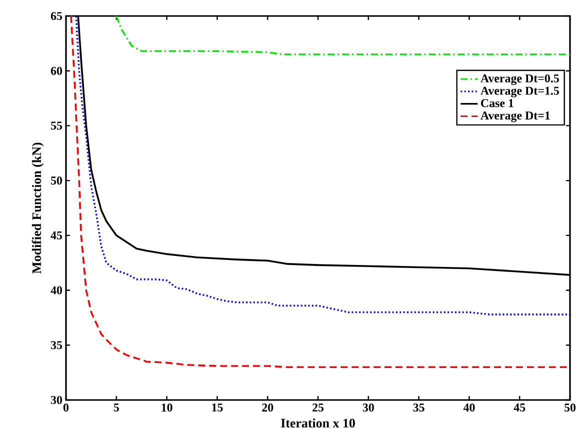 This screenshot has height=446, width=582. What do you see at coordinates (56, 70) in the screenshot?
I see `y-tick-label: 60` at bounding box center [56, 70].